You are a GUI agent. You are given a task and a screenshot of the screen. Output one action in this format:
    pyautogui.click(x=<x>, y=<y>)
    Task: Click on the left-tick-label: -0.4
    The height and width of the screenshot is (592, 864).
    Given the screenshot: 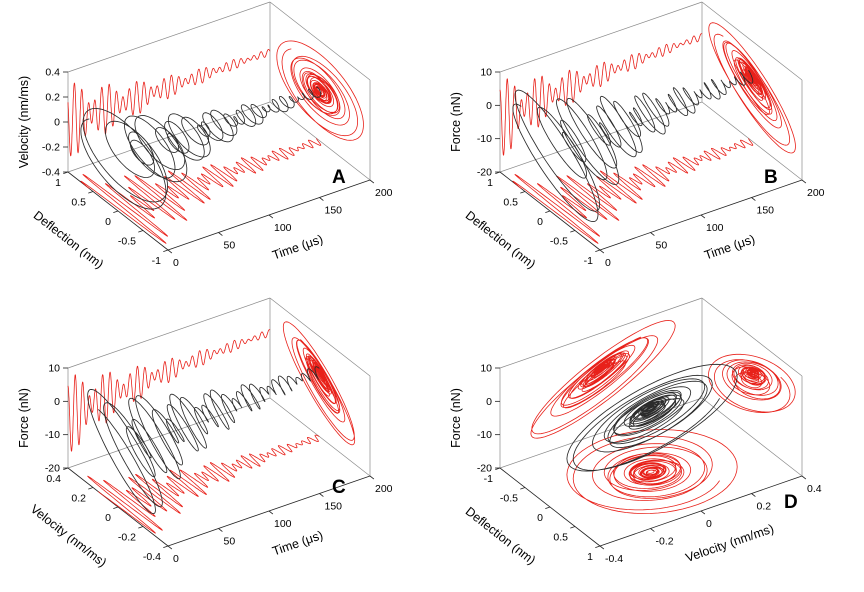 What is the action you would take?
    pyautogui.click(x=152, y=557)
    